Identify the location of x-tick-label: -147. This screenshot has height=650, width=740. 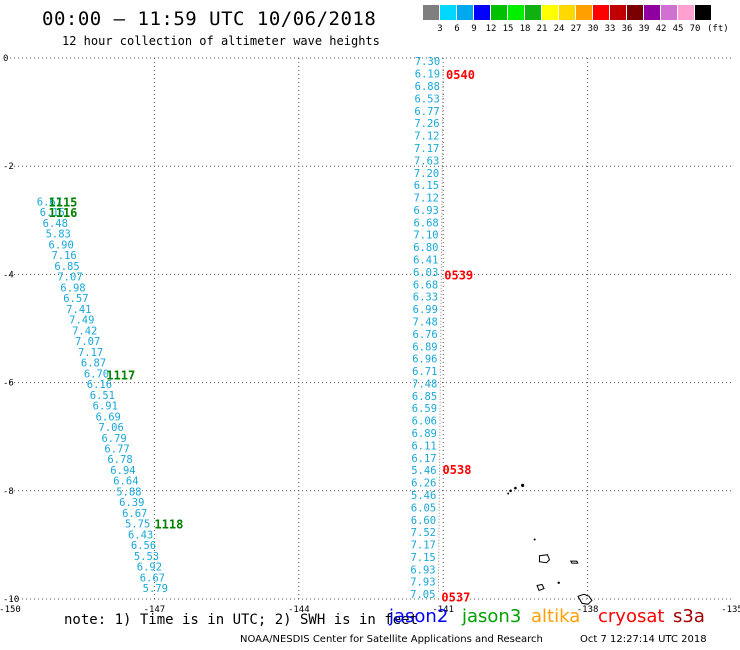
(155, 610).